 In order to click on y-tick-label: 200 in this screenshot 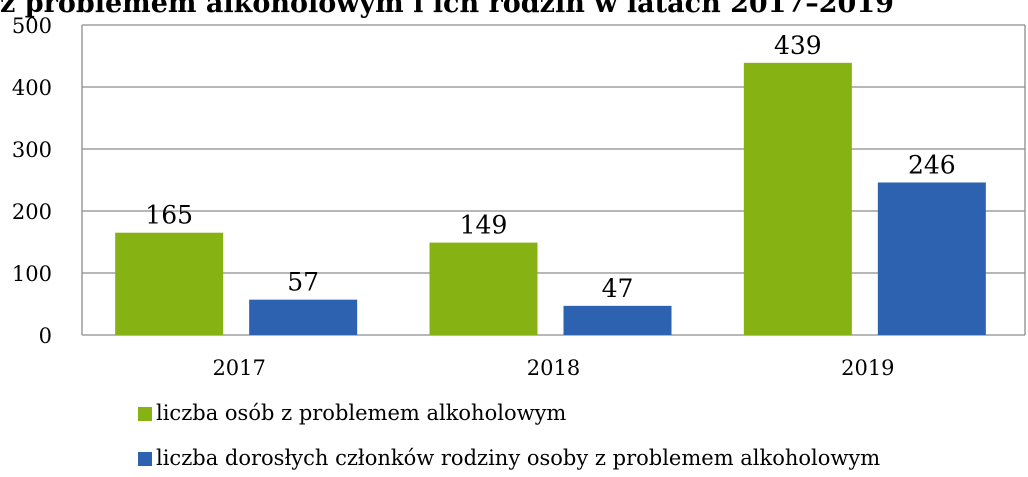, I will do `click(32, 212)`.